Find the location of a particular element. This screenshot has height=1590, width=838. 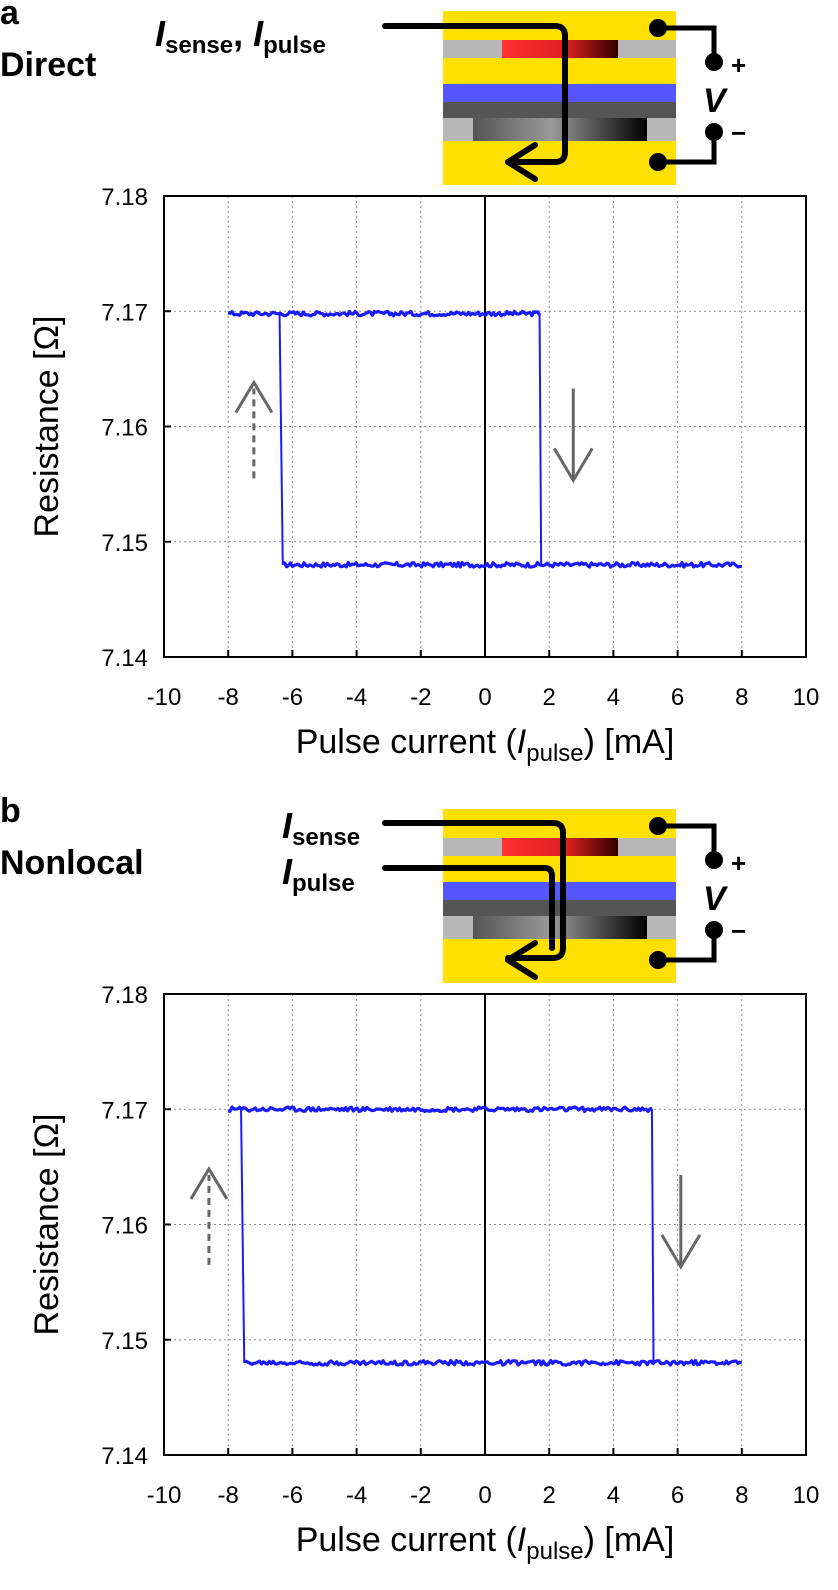

current-label-part: , is located at coordinates (238, 33).